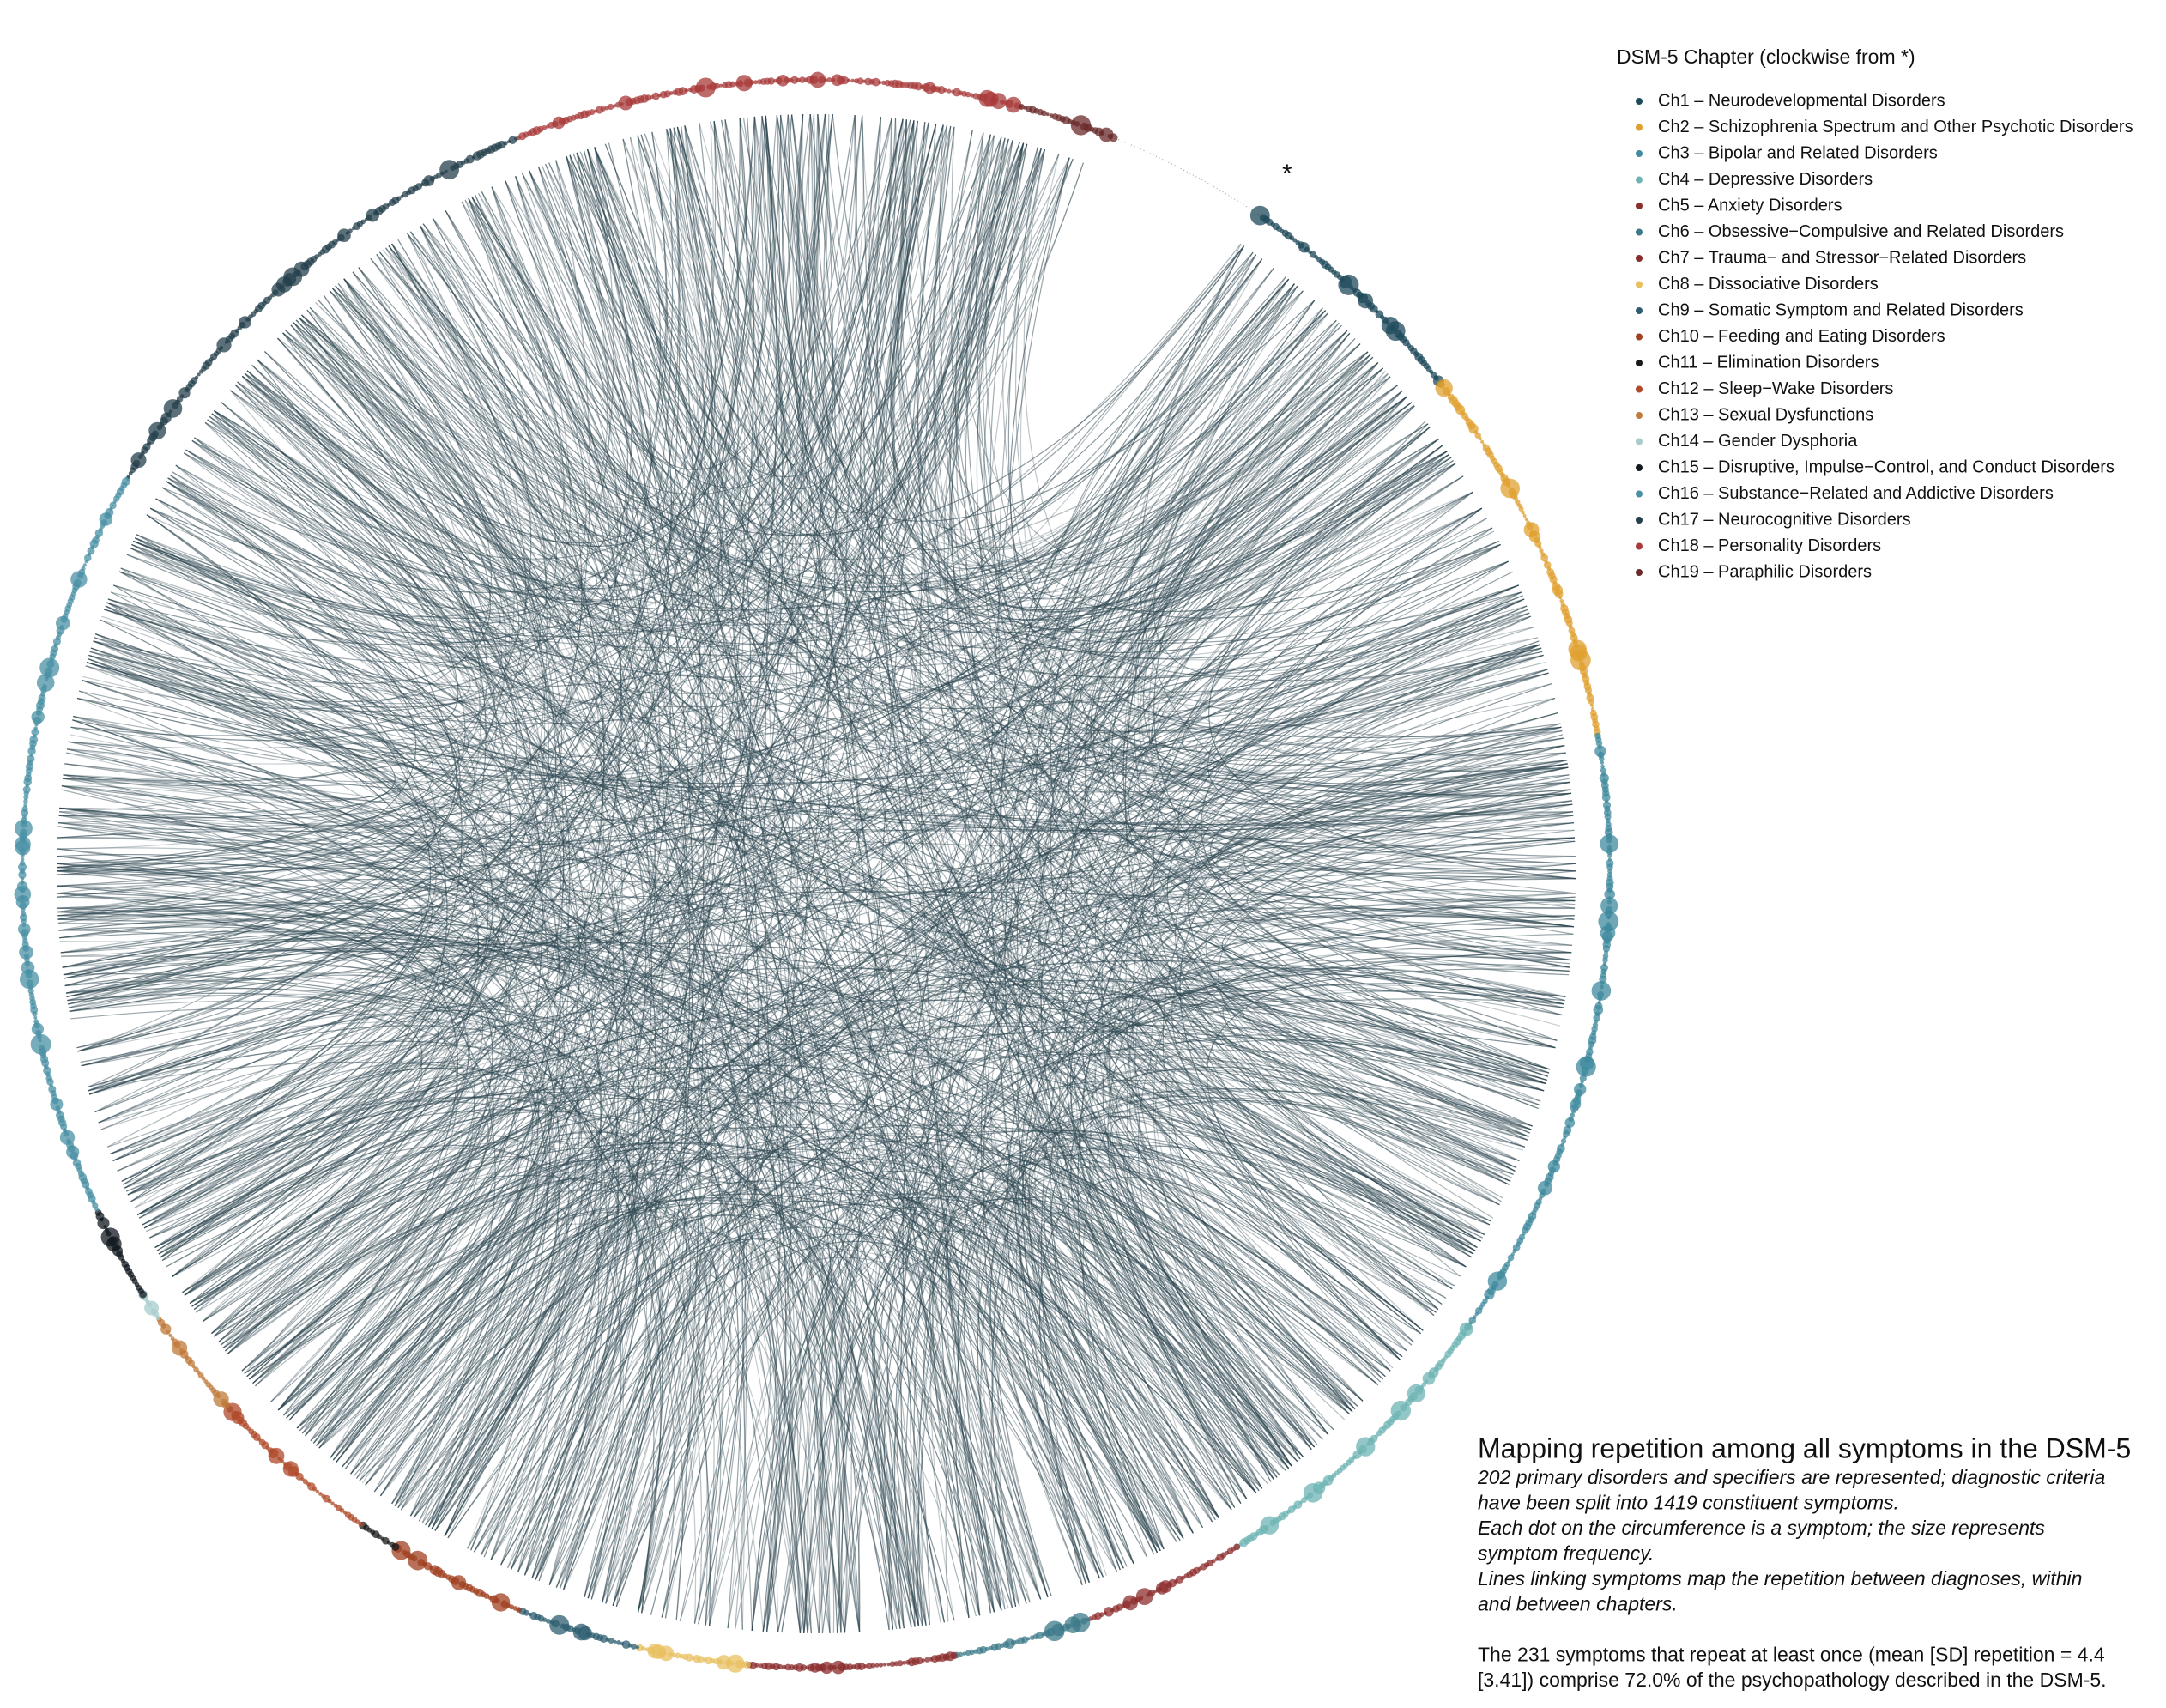 Image resolution: width=2166 pixels, height=1708 pixels. Describe the element at coordinates (1639, 180) in the screenshot. I see `legend-dot` at that location.